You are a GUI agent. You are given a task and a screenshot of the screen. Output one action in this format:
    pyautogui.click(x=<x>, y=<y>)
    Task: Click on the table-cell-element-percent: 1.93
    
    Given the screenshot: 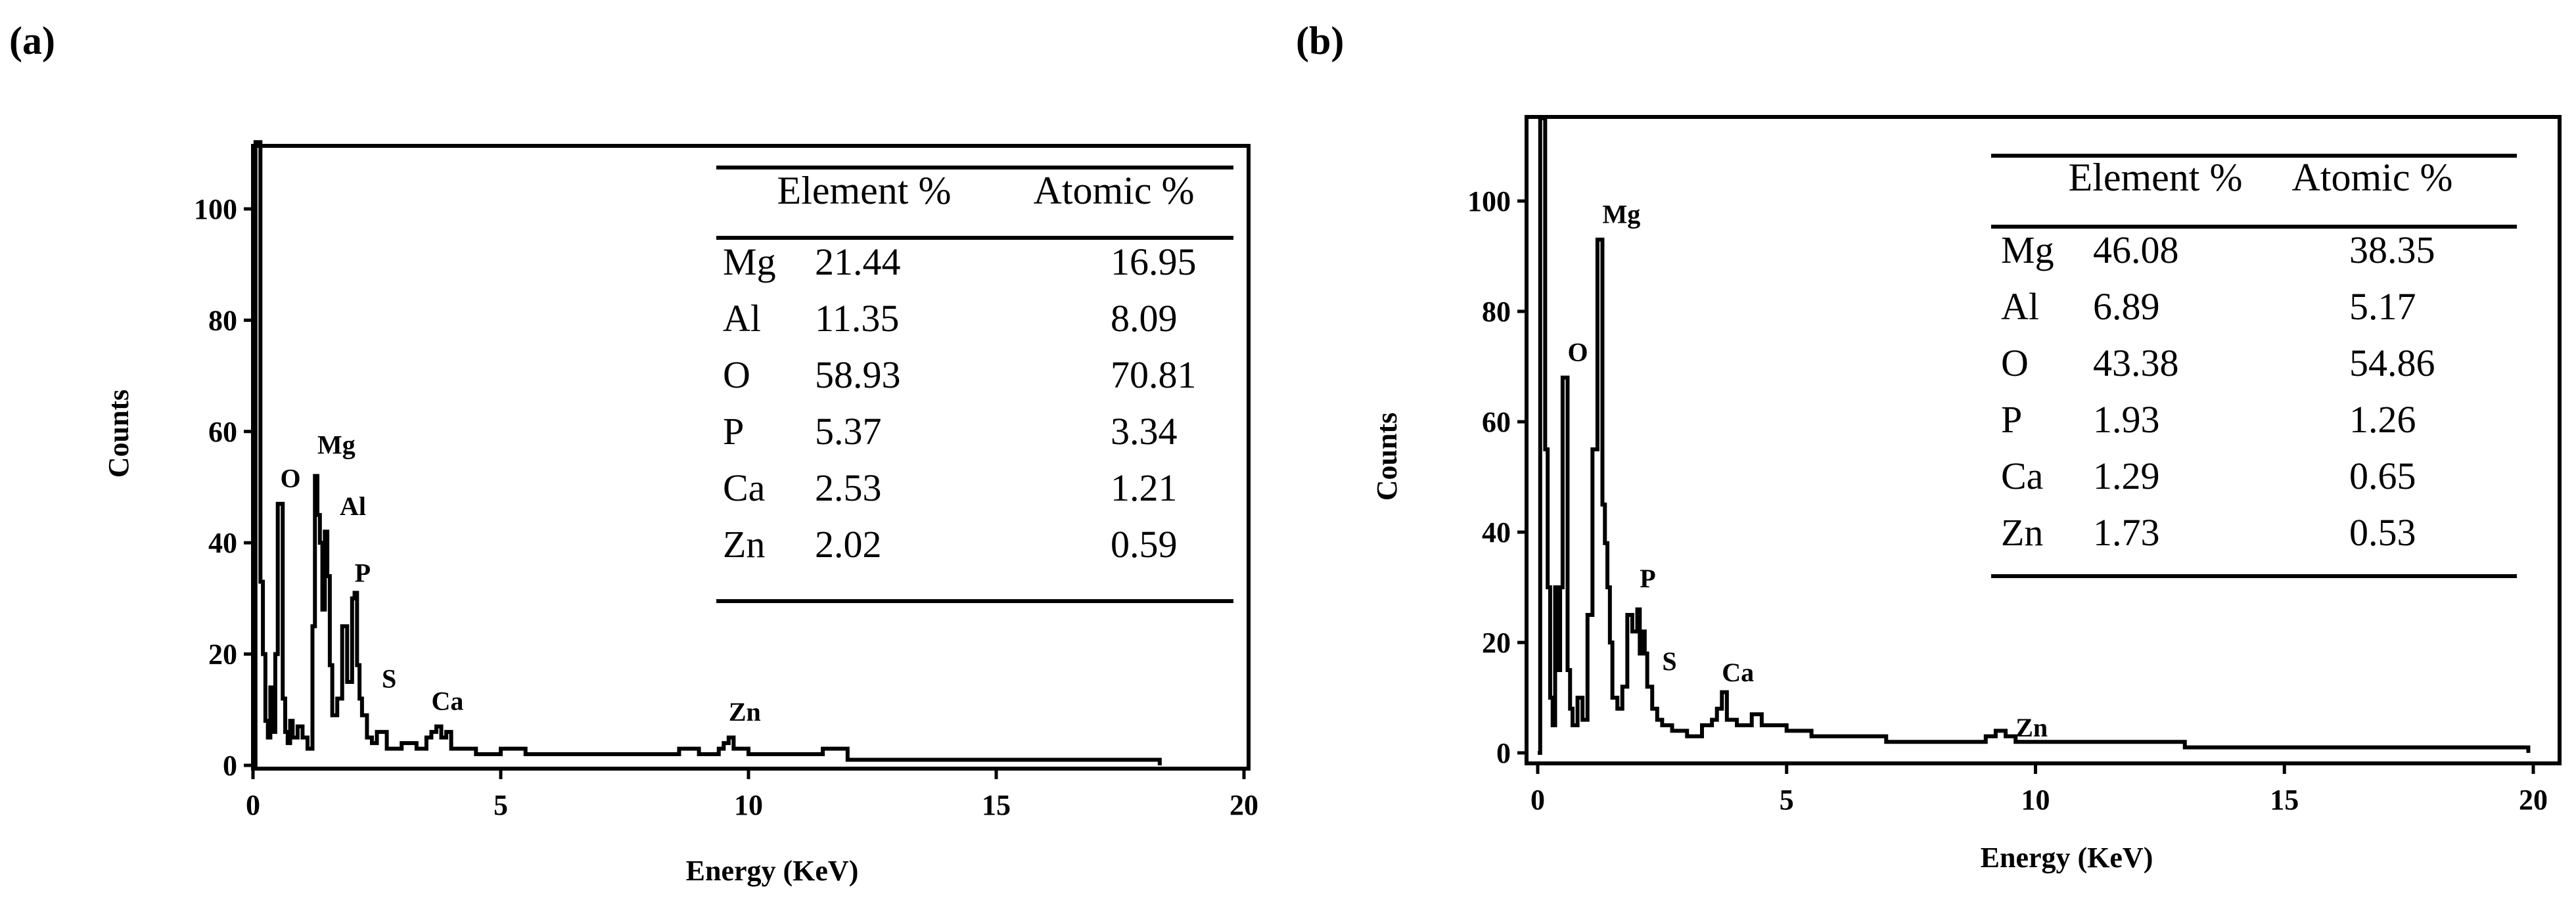 What is the action you would take?
    pyautogui.click(x=2126, y=419)
    